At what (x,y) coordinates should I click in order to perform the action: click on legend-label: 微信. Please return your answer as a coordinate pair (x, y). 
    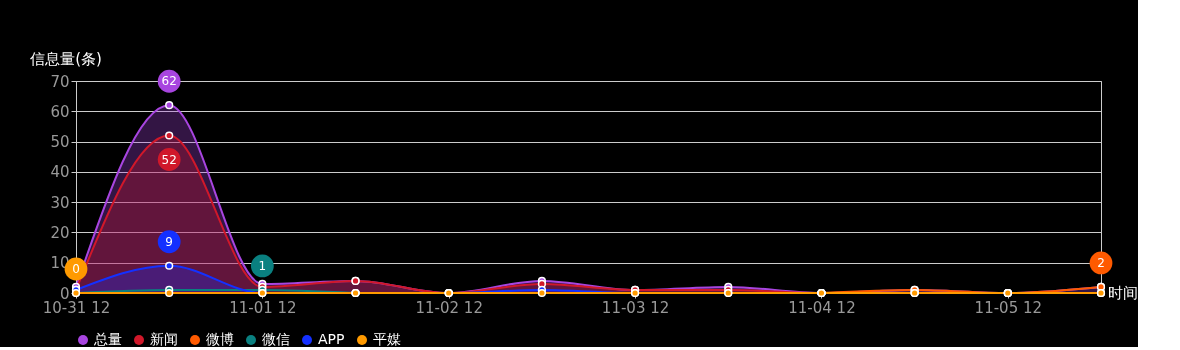
    Looking at the image, I should click on (276, 339).